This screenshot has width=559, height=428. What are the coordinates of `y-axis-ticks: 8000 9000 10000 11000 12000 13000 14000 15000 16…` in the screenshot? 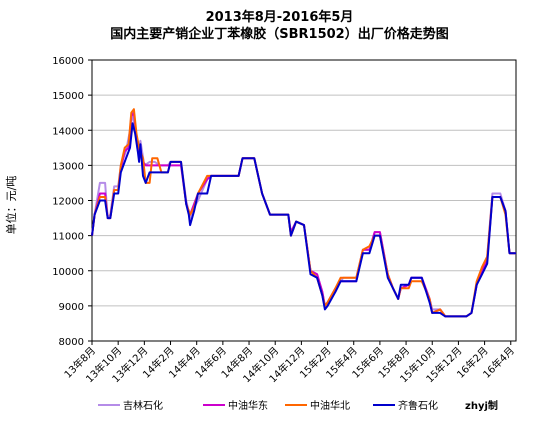 It's located at (72, 202).